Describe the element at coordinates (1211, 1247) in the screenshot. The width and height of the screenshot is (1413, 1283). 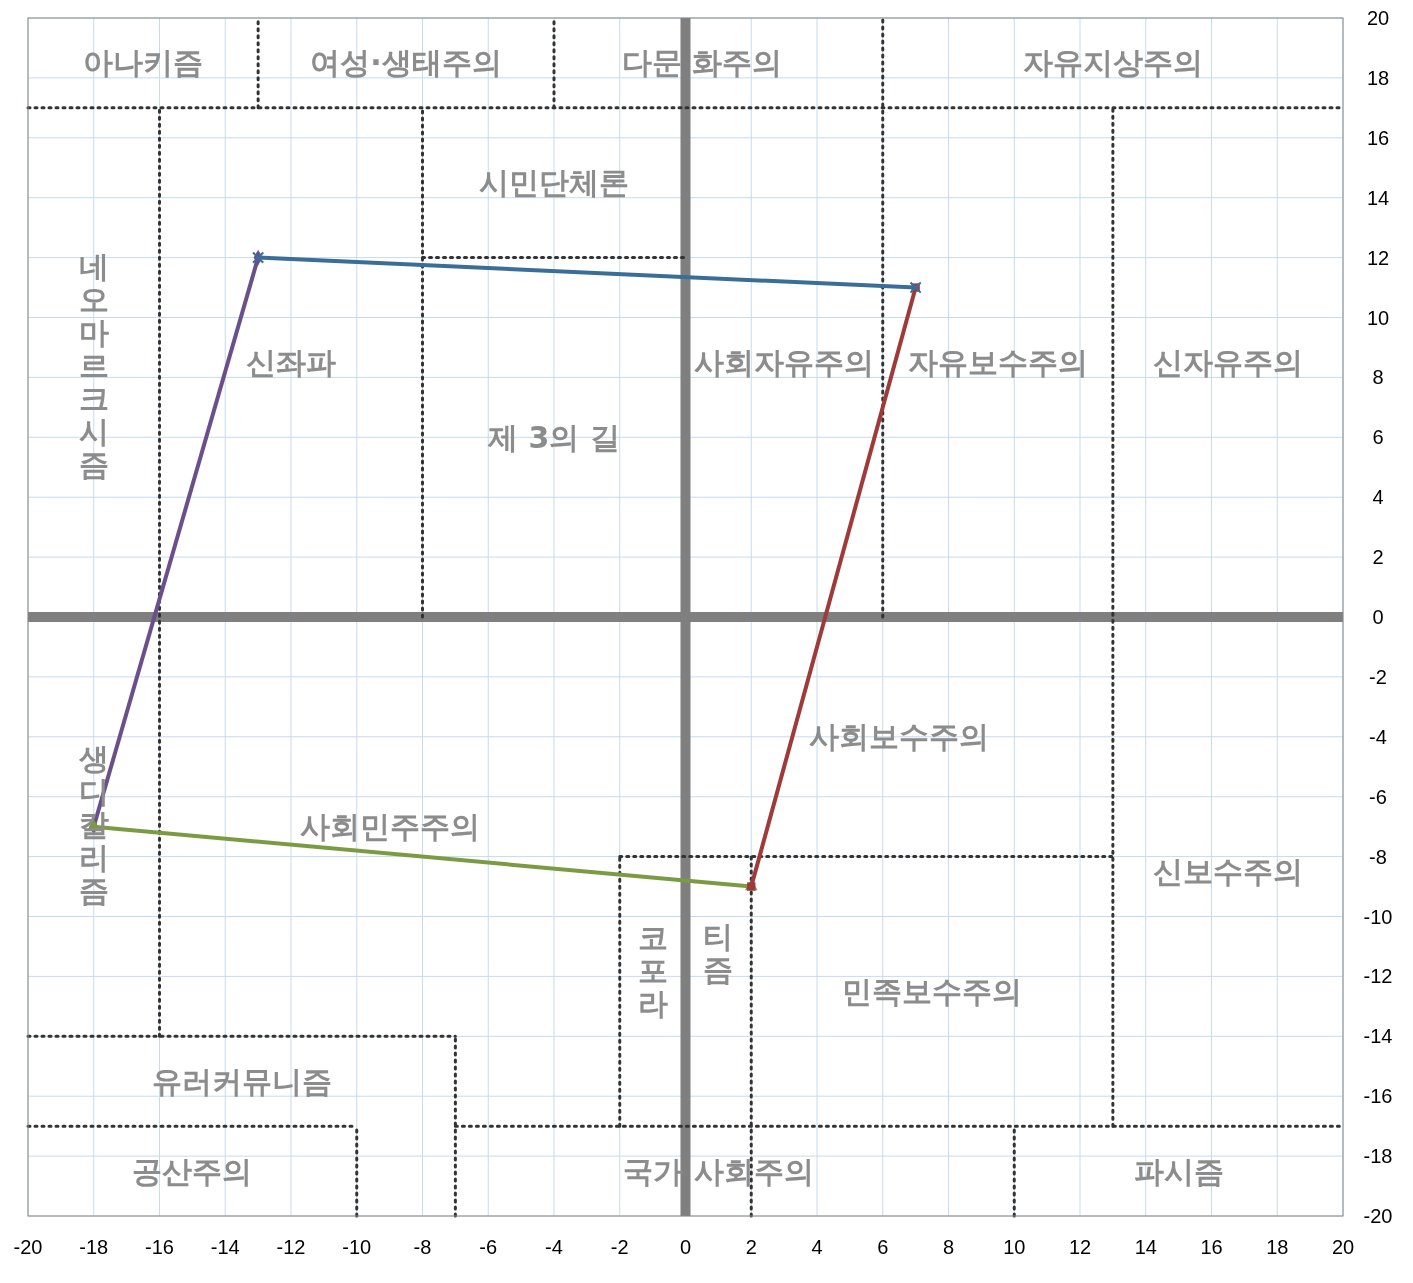
I see `x-tick-label: 16` at that location.